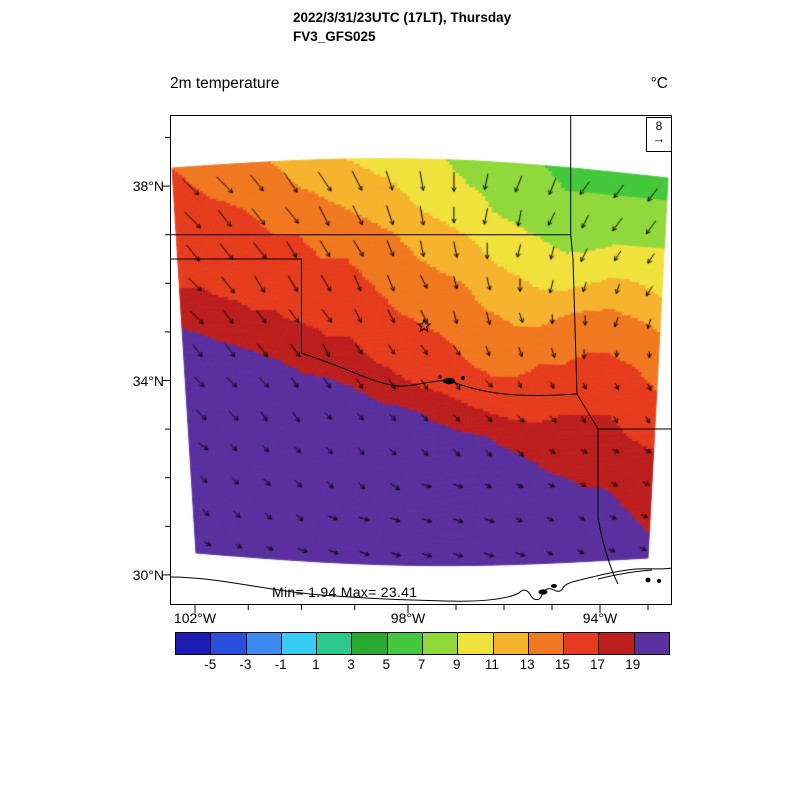  What do you see at coordinates (402, 17) in the screenshot?
I see `chart-title-datetime: 2022/3/31/23UTC (17LT), Thursday` at bounding box center [402, 17].